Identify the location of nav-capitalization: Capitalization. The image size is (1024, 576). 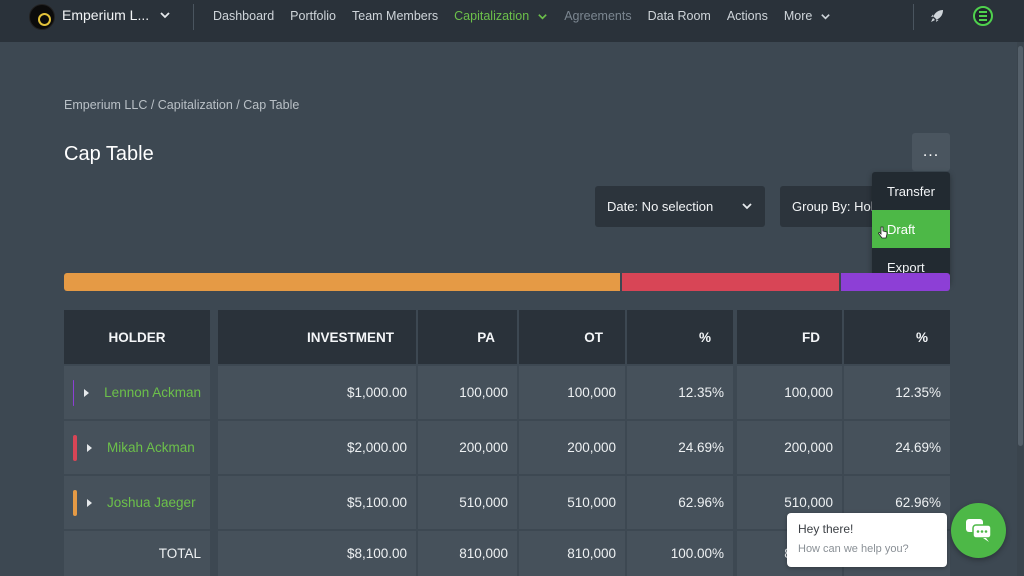
(501, 16).